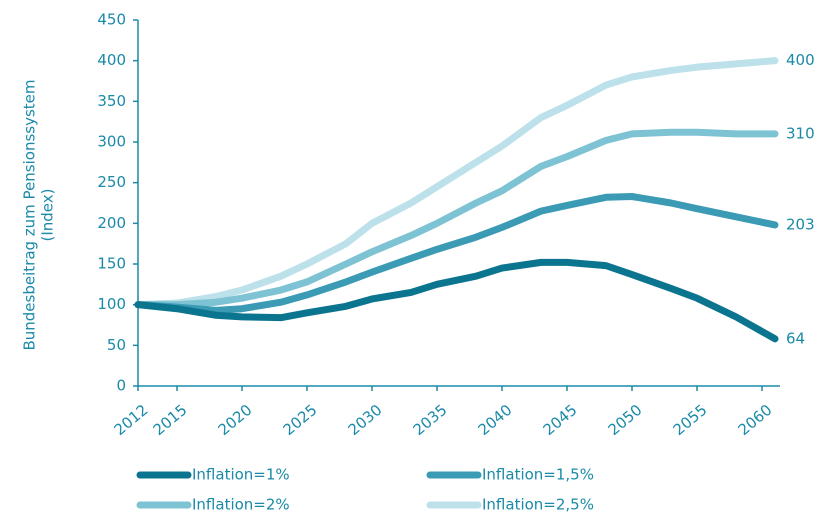 The height and width of the screenshot is (516, 823). Describe the element at coordinates (111, 304) in the screenshot. I see `y-tick-label: 100` at that location.